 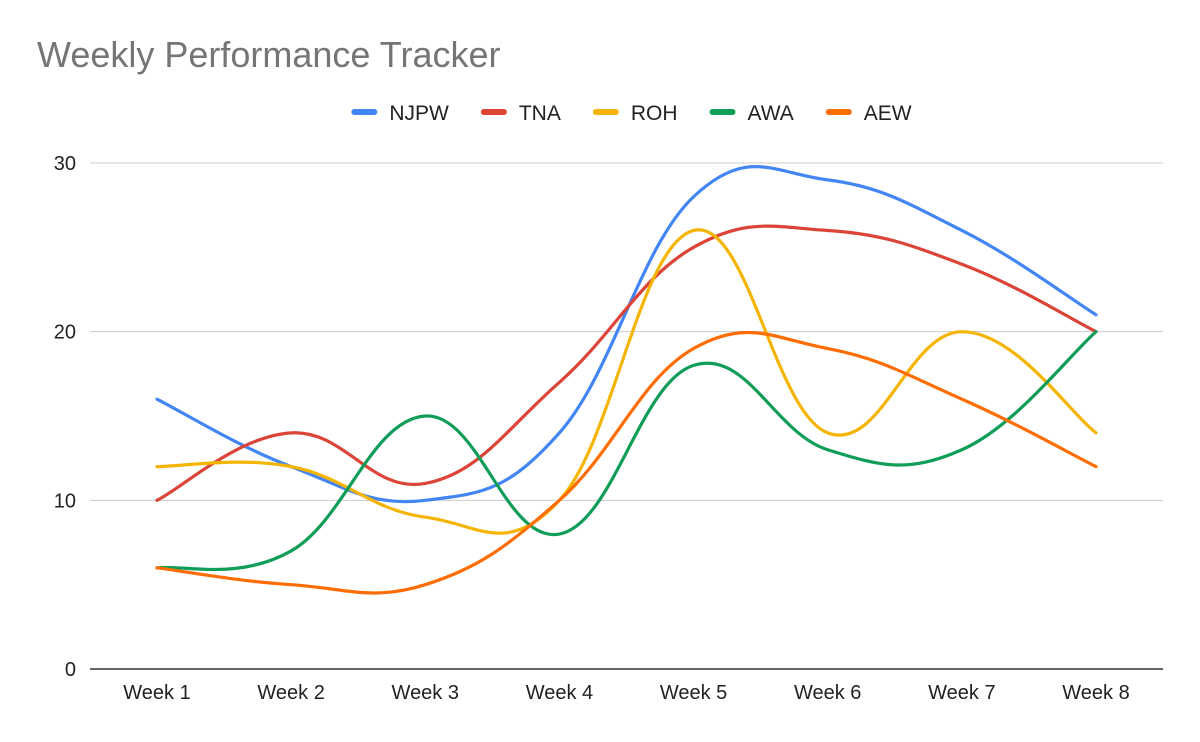 What do you see at coordinates (65, 417) in the screenshot?
I see `y-axis-ticks: 0 10 20 30` at bounding box center [65, 417].